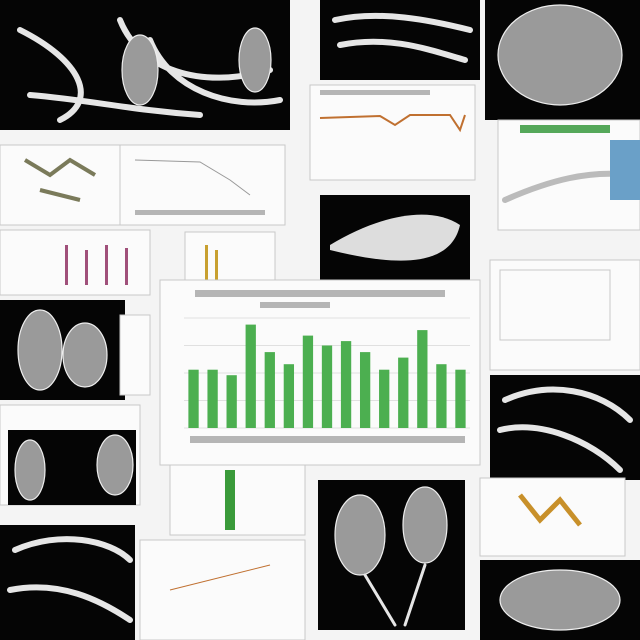 This screenshot has width=640, height=640. What do you see at coordinates (295, 305) in the screenshot?
I see `chart-subtitle-illegible` at bounding box center [295, 305].